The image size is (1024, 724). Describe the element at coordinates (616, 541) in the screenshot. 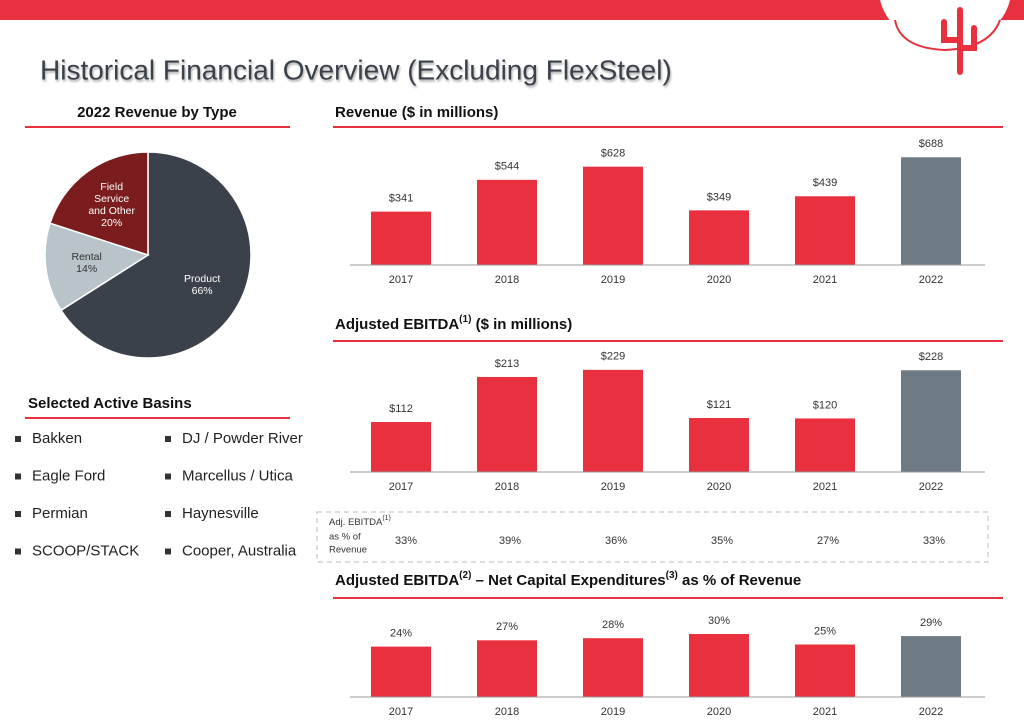

I see `margin-value: 36%` at that location.